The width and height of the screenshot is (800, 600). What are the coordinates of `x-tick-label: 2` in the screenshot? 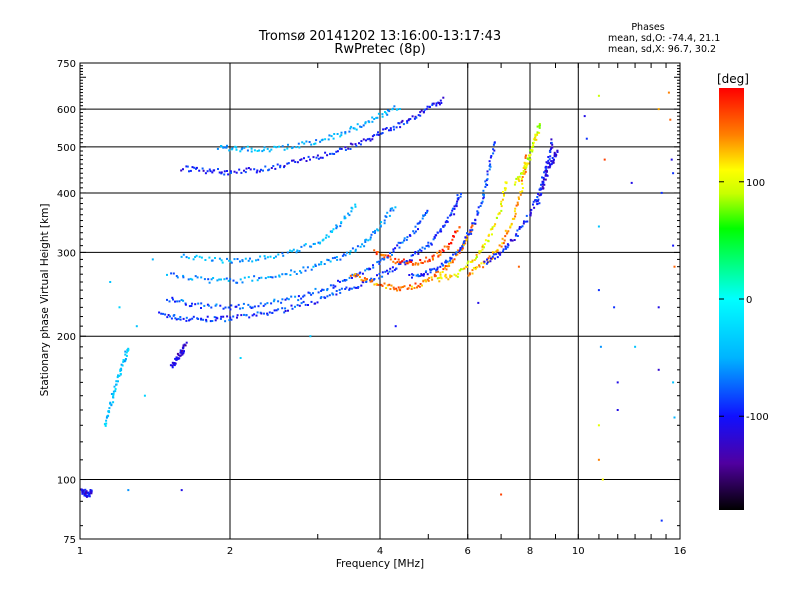 It's located at (230, 551).